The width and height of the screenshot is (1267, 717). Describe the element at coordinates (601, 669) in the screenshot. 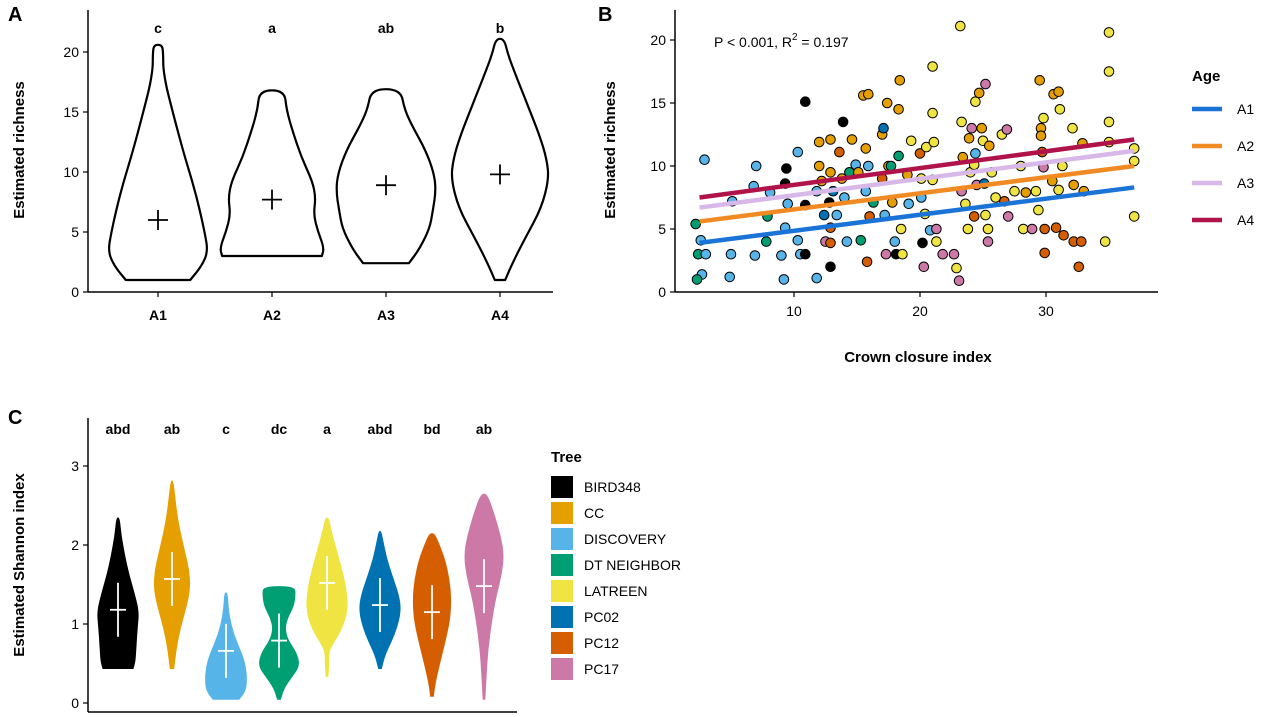

I see `legend-label: PC17` at that location.